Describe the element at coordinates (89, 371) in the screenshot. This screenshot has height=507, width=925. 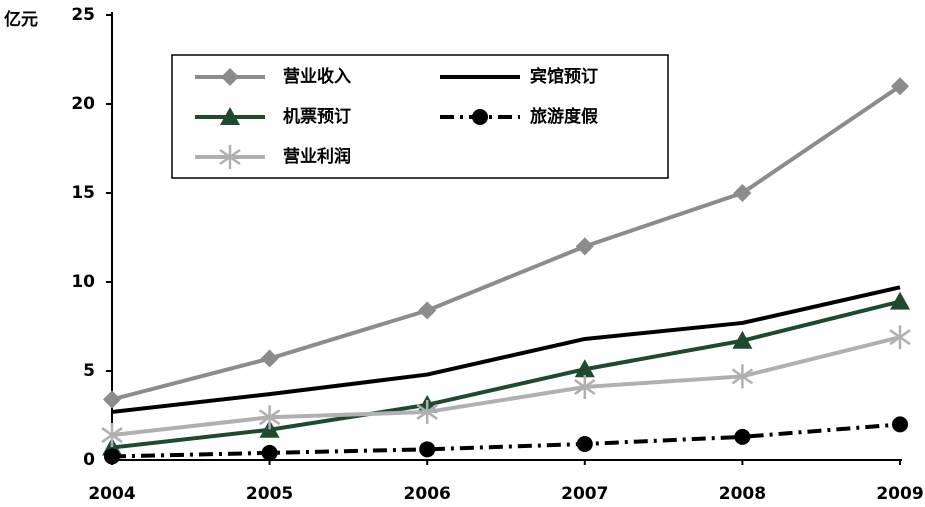
I see `y-tick-label: 5` at that location.